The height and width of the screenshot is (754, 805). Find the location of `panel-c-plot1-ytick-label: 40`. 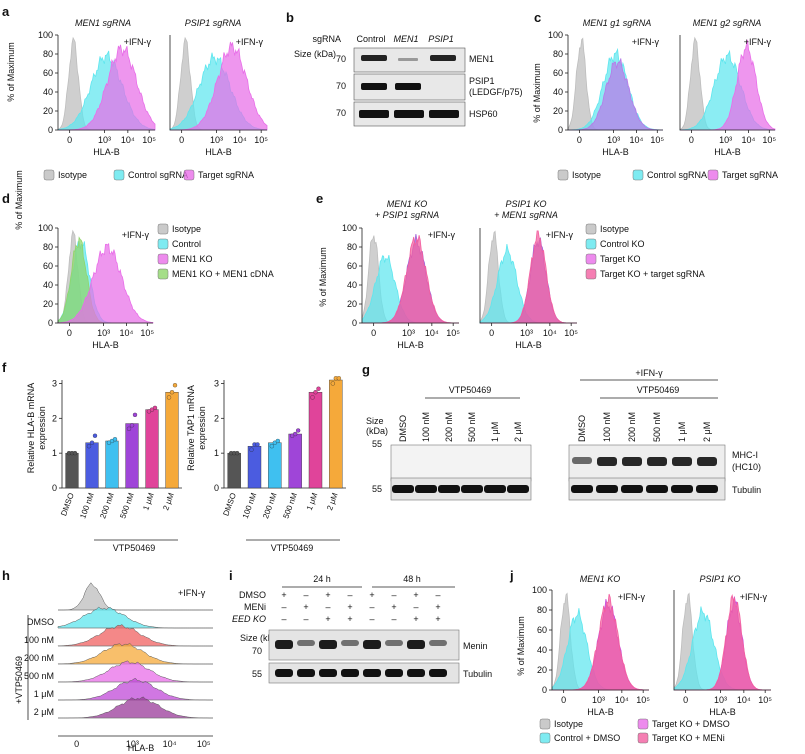

panel-c-plot1-ytick-label: 40 is located at coordinates (558, 92).